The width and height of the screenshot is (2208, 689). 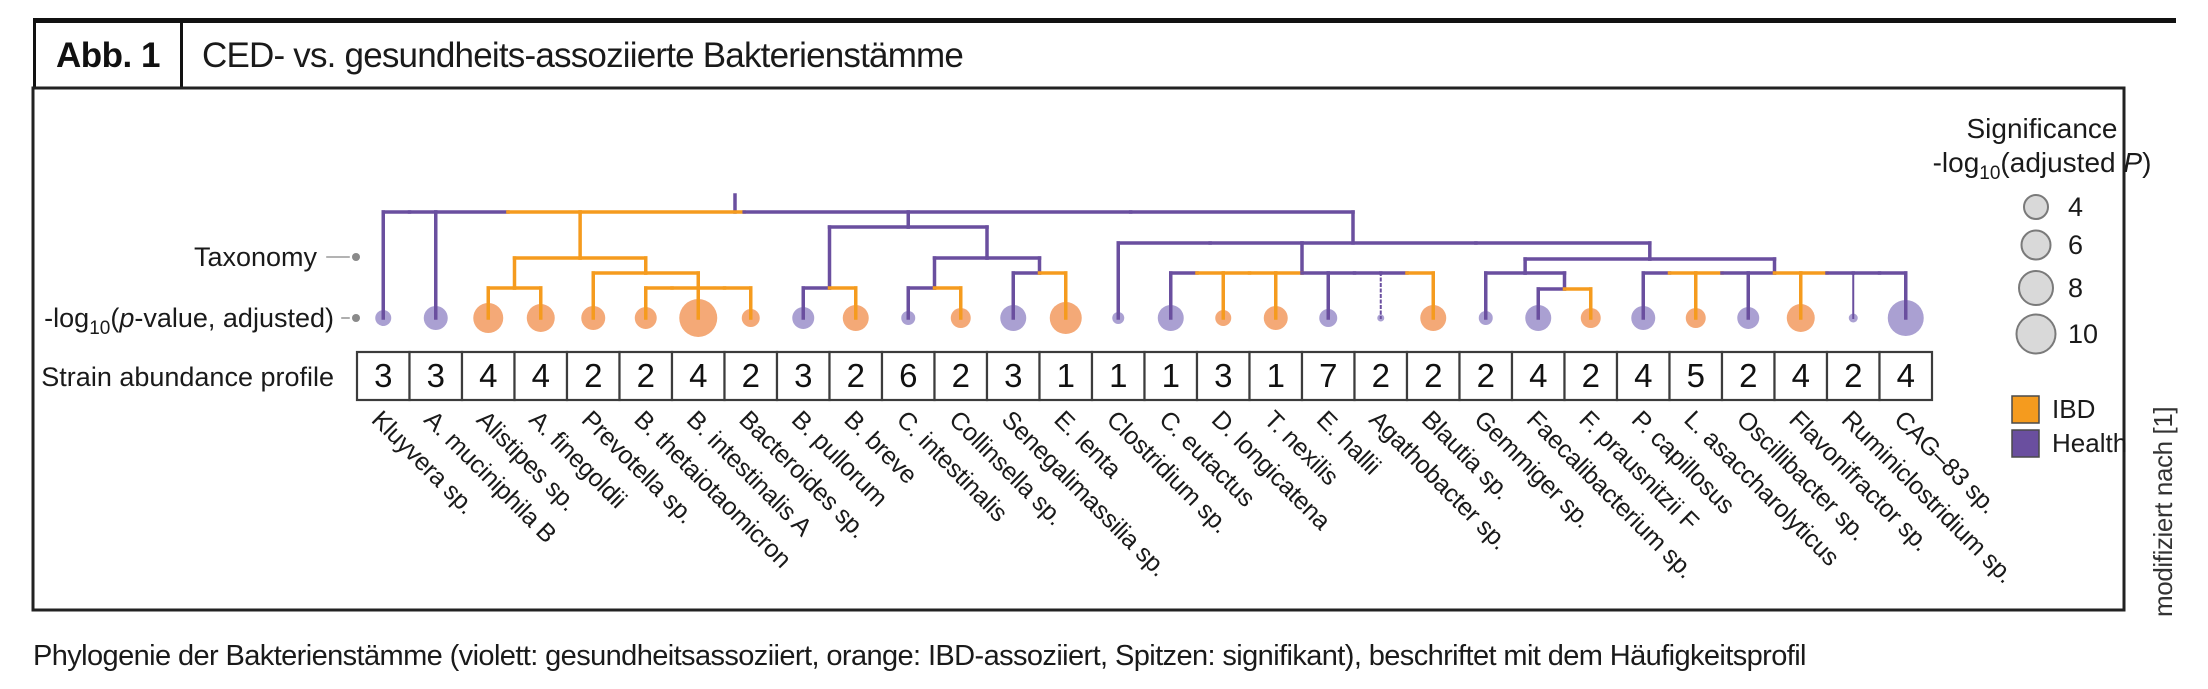 I want to click on figure-label-text: Abb. 1, so click(x=108, y=55).